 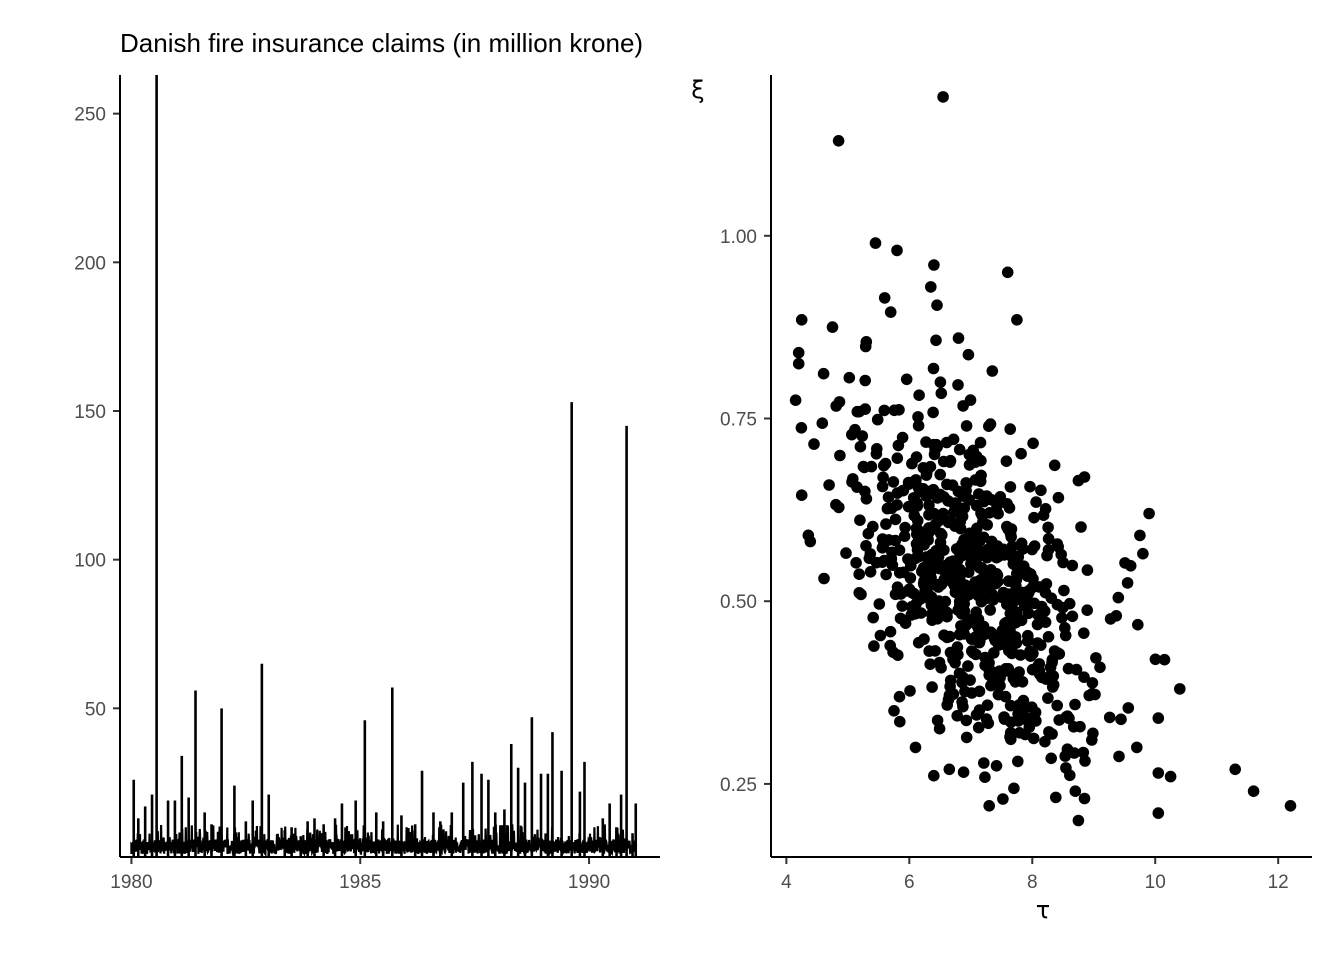 I want to click on right-y-tick-label: 0.75, so click(x=738, y=419).